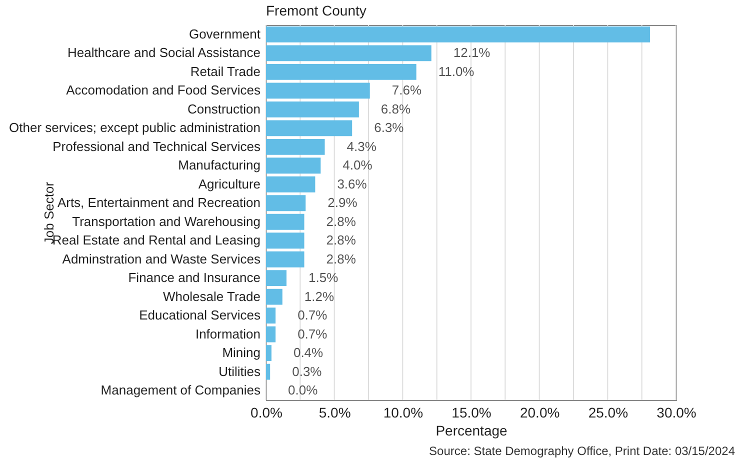 Image resolution: width=745 pixels, height=467 pixels. I want to click on x-tick-label: 30.0%, so click(676, 412).